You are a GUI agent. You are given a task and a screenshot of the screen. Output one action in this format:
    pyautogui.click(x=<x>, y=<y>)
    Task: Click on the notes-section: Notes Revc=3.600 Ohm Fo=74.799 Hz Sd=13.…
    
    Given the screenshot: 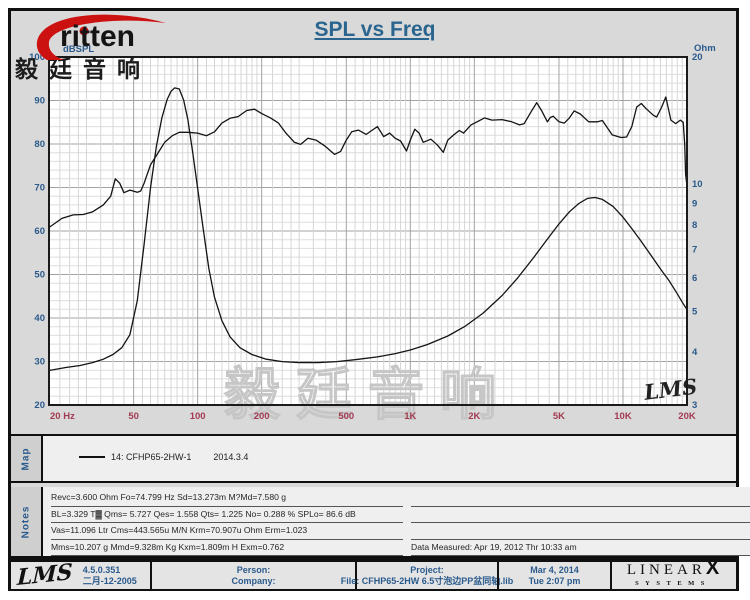 What is the action you would take?
    pyautogui.click(x=380, y=523)
    